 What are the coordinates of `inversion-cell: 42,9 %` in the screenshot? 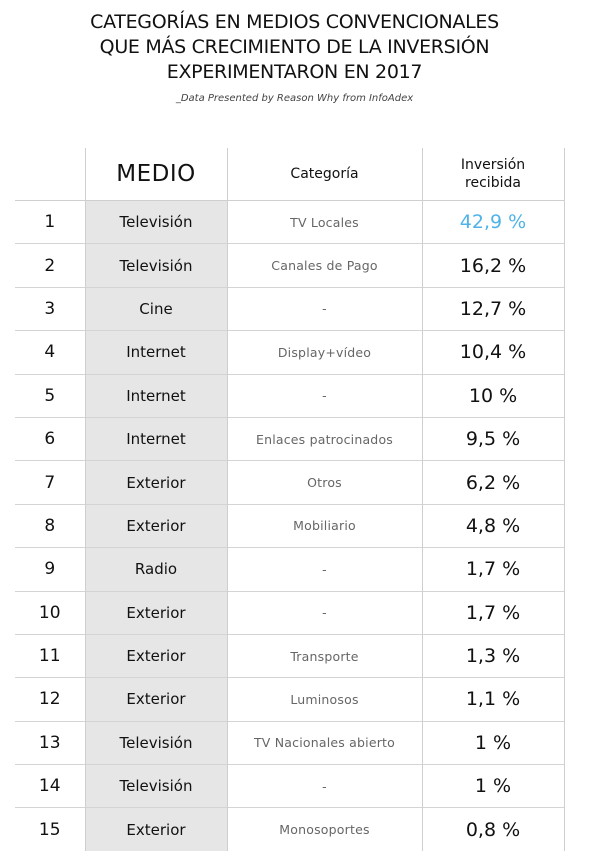 It's located at (493, 221).